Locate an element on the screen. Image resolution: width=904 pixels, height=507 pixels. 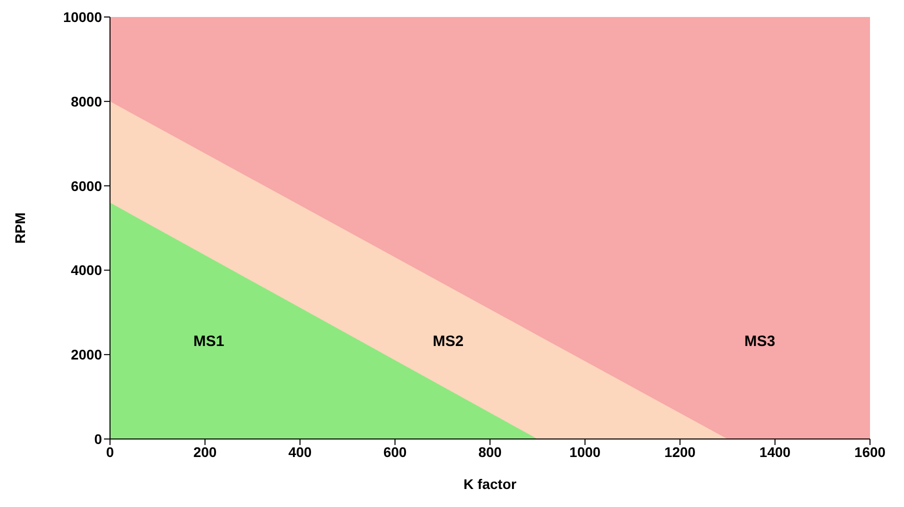
y-tick-label: 6000 is located at coordinates (86, 186).